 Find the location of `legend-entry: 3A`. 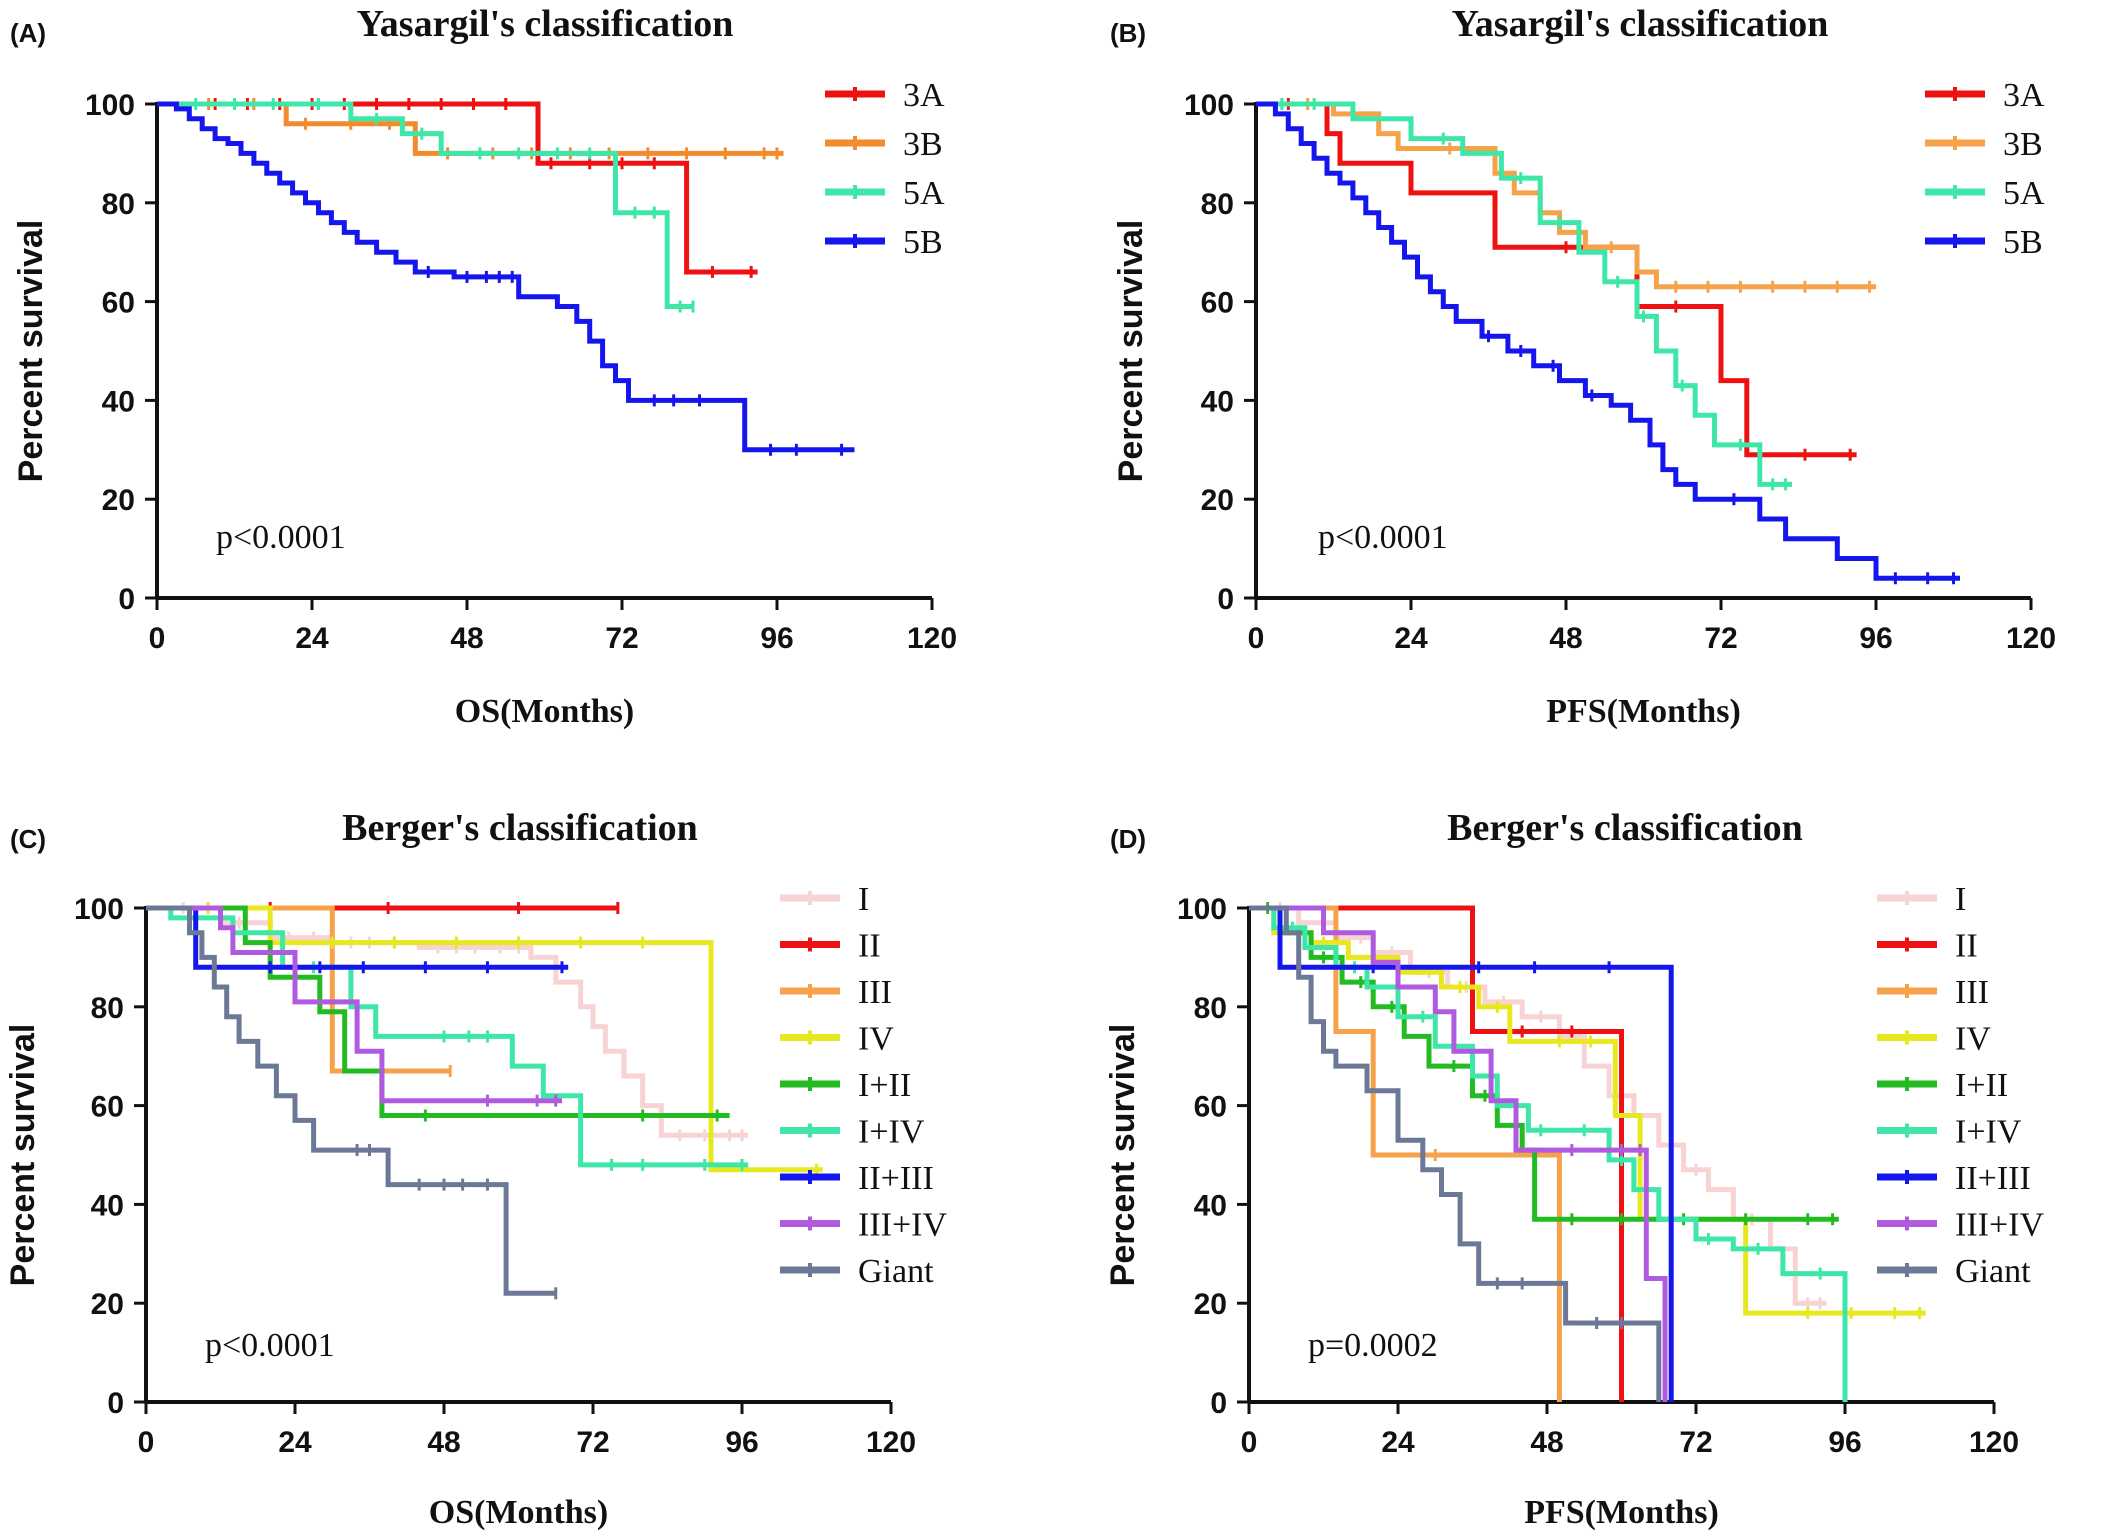

legend-entry: 3A is located at coordinates (885, 95).